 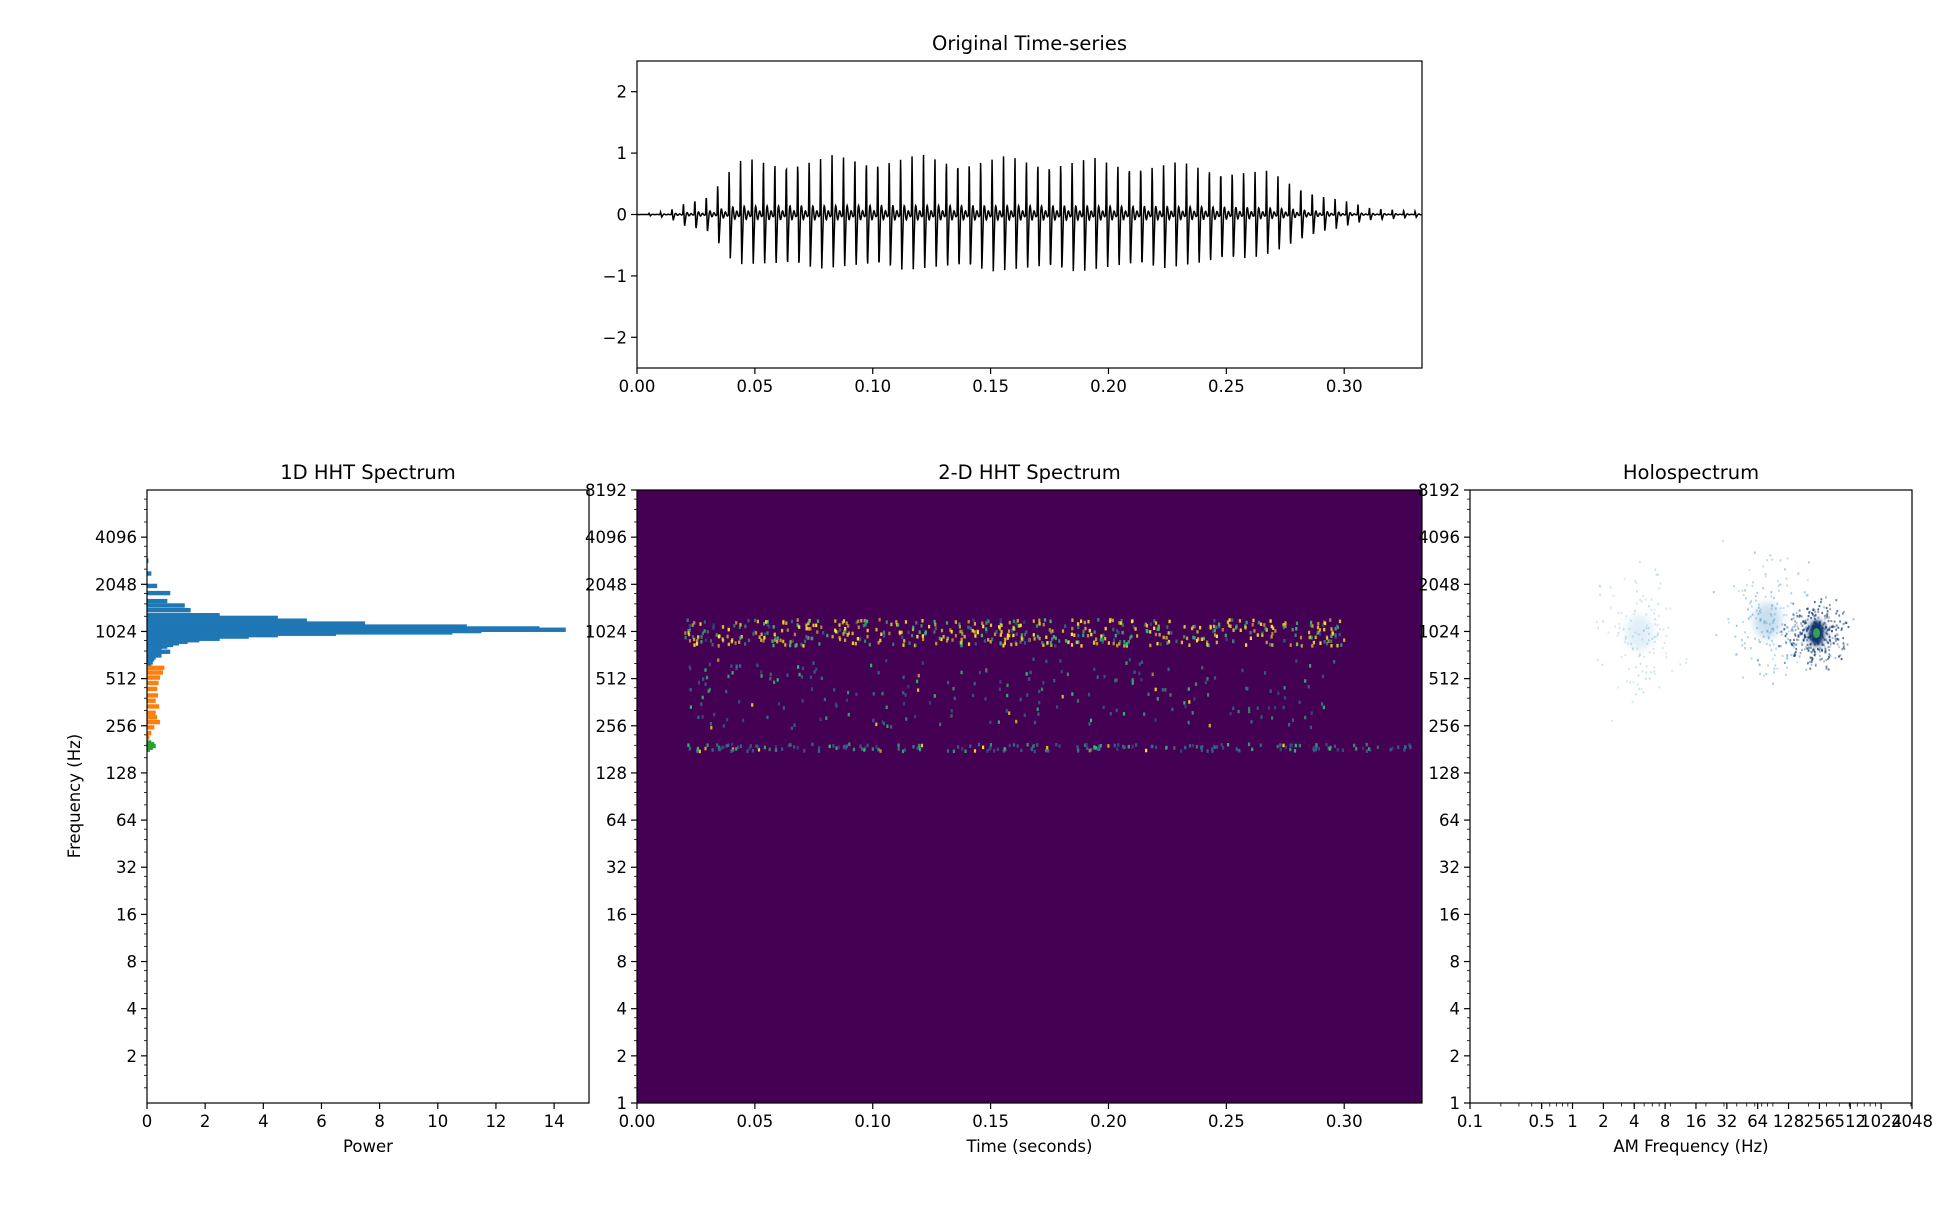 What do you see at coordinates (1691, 472) in the screenshot?
I see `holo-title: Holospectrum` at bounding box center [1691, 472].